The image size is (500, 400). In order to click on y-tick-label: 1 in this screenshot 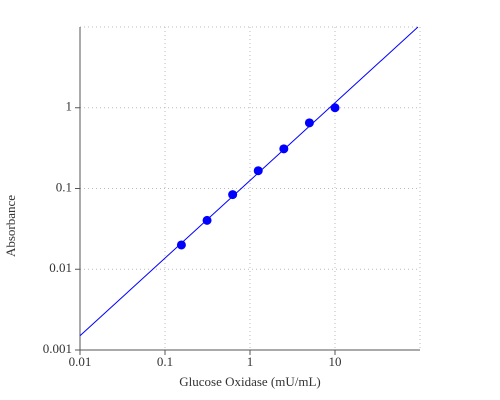, I will do `click(69, 106)`.